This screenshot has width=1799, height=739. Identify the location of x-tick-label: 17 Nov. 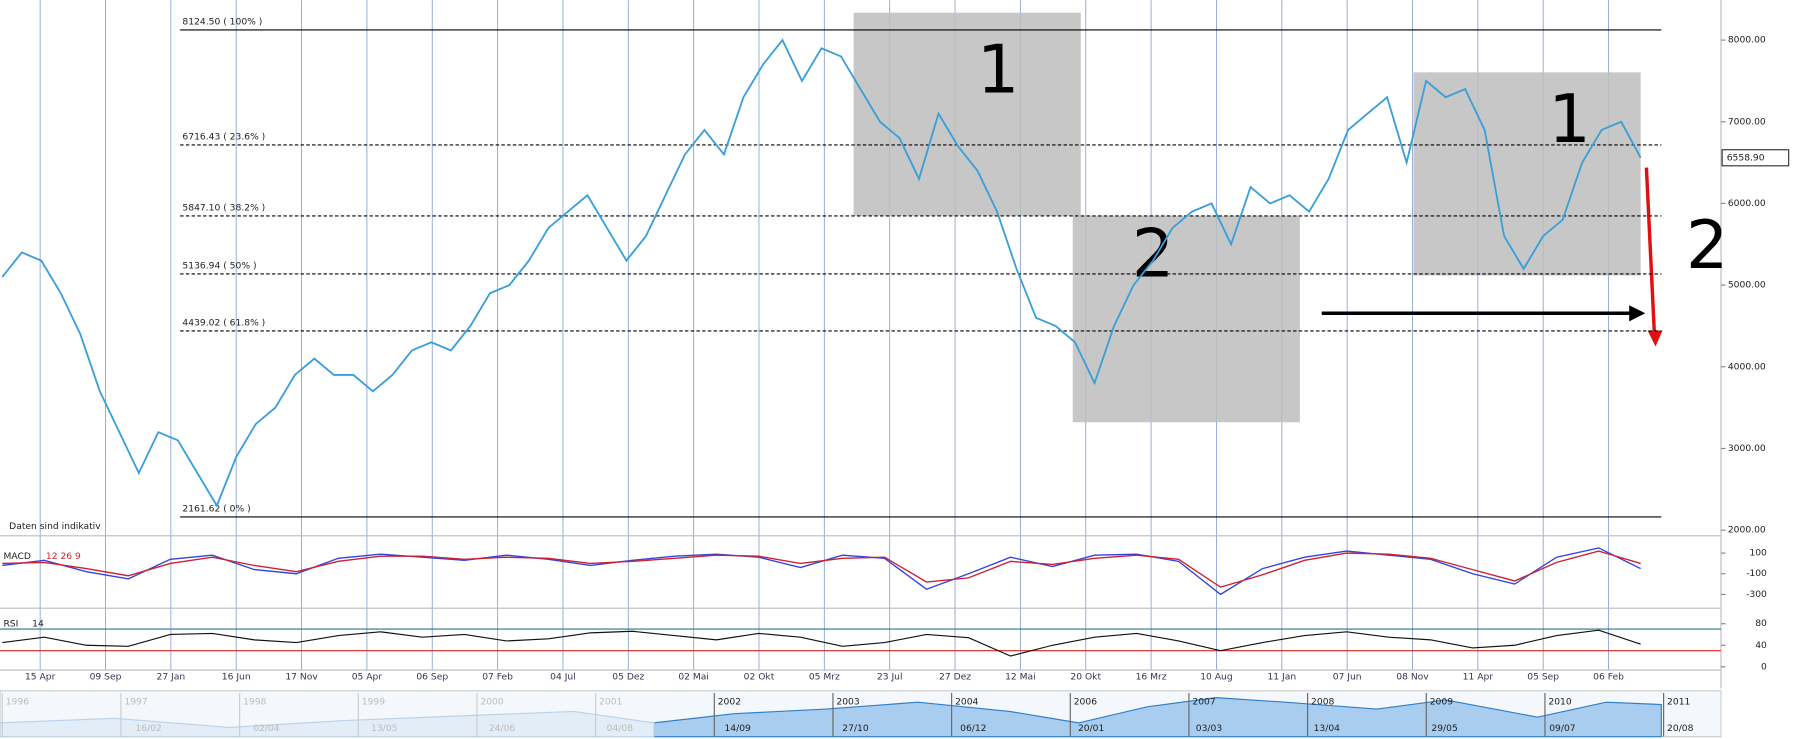
(301, 676).